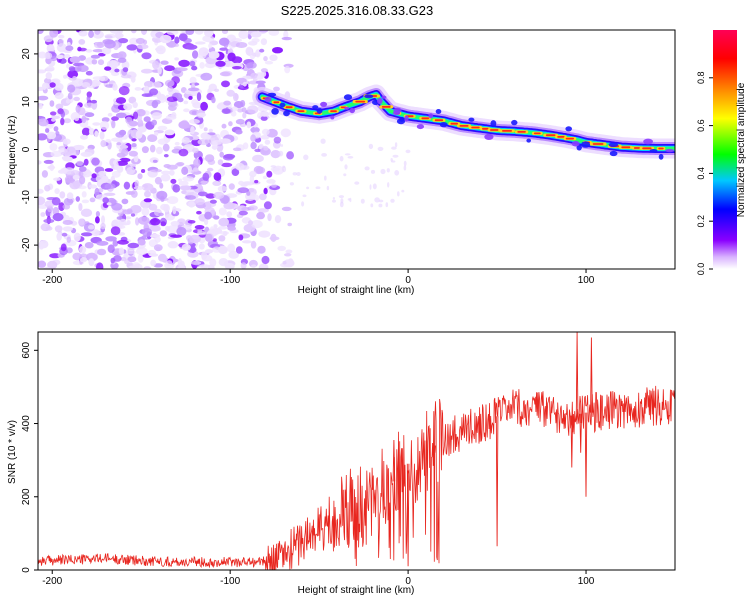  I want to click on snr-spike, so click(586, 454).